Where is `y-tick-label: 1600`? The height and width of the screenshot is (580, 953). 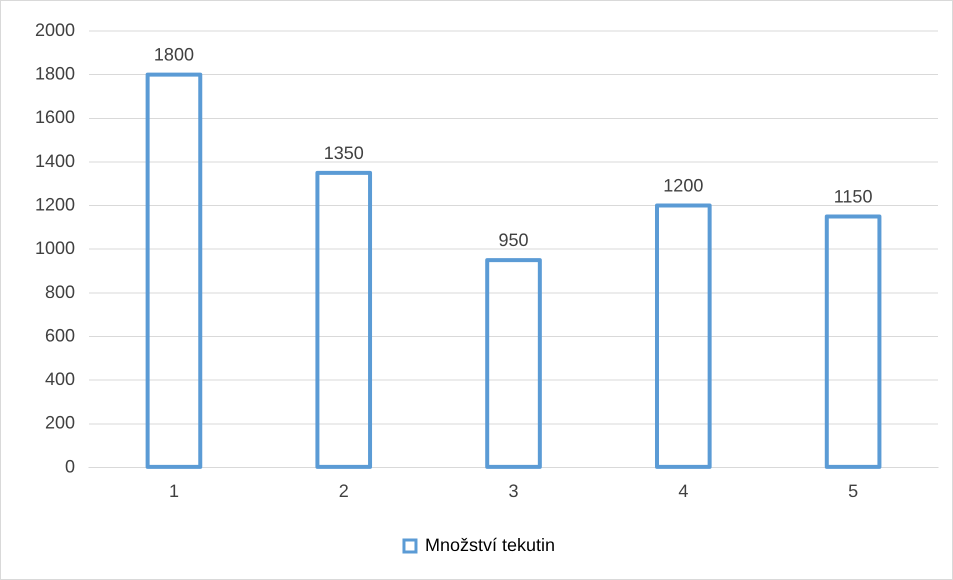
y-tick-label: 1600 is located at coordinates (55, 117).